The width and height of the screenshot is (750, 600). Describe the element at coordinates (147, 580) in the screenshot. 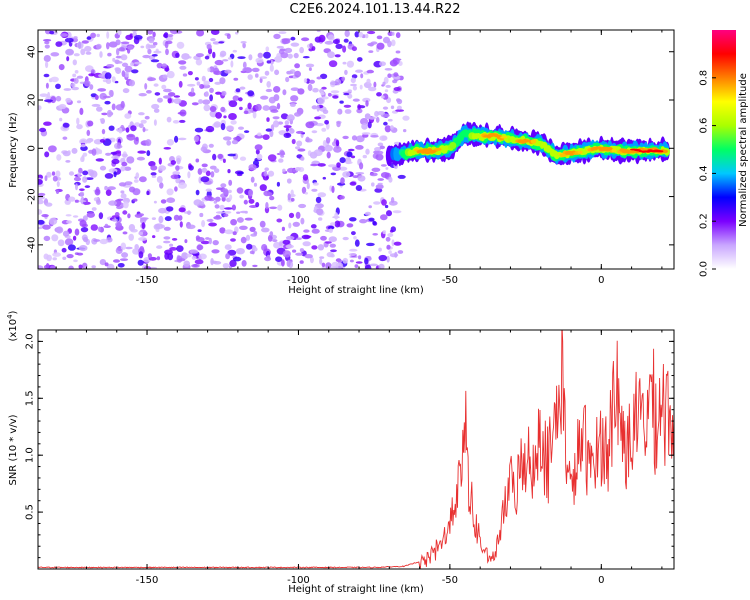

I see `x-tick-label: -150` at that location.